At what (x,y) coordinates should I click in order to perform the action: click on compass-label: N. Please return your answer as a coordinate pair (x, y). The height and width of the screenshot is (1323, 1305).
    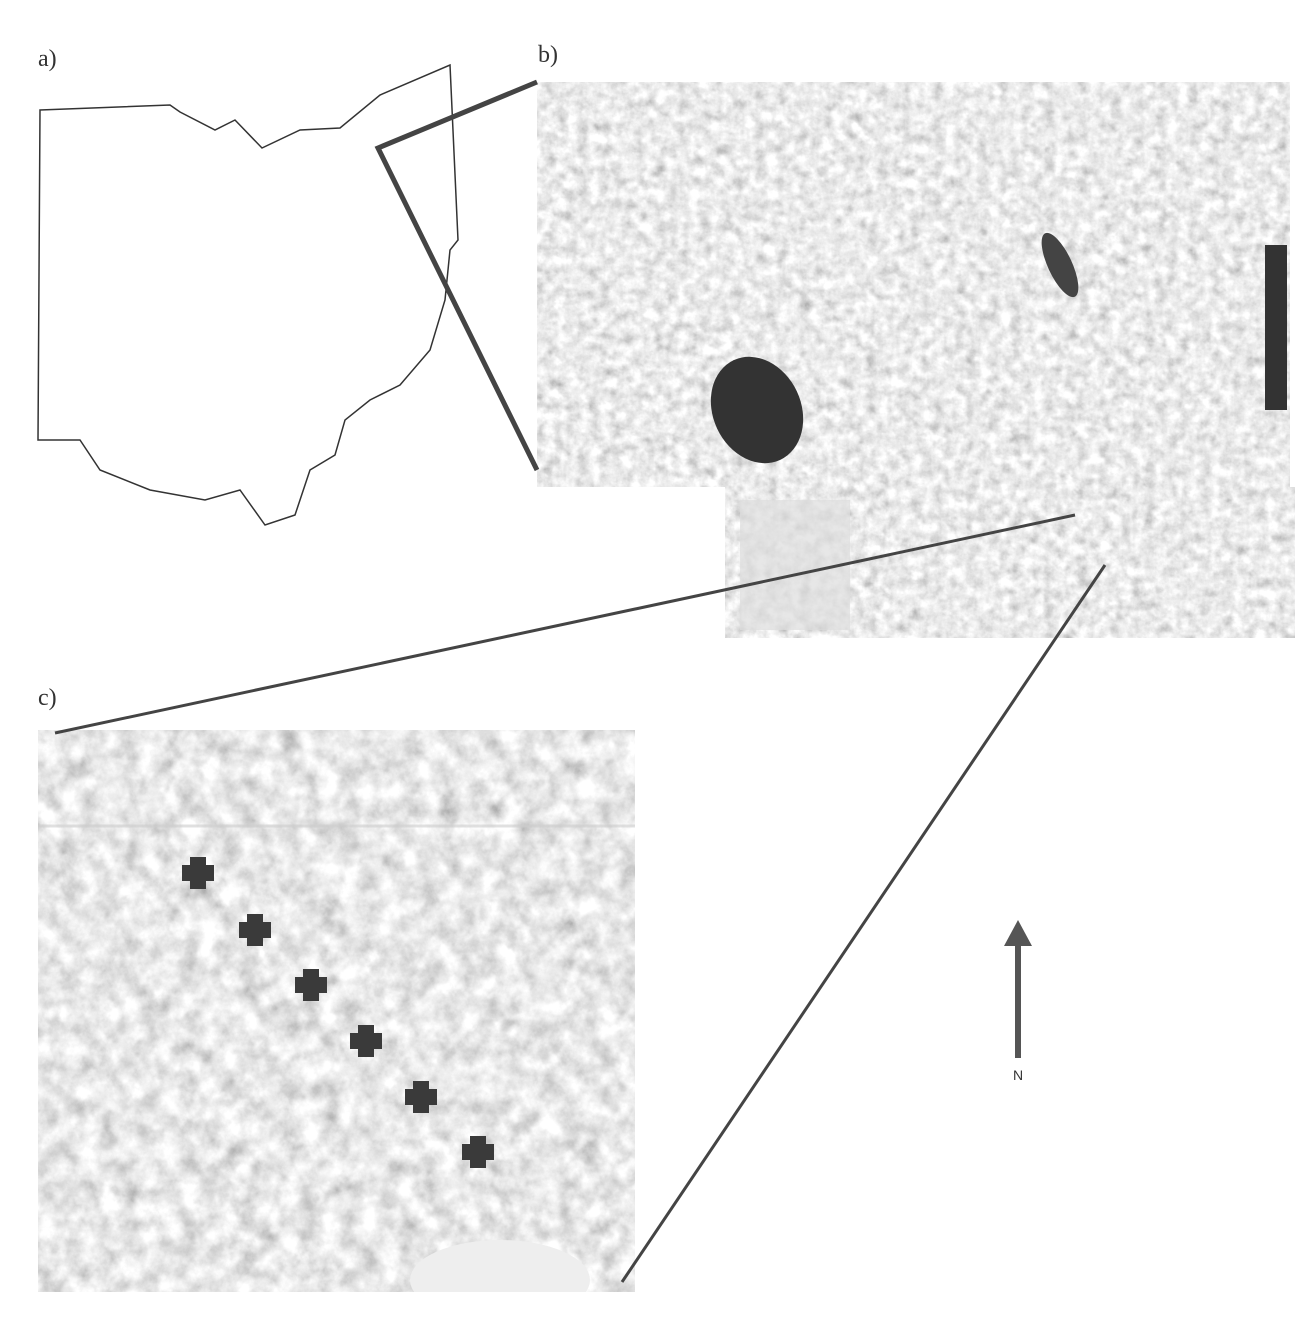
    Looking at the image, I should click on (1018, 1075).